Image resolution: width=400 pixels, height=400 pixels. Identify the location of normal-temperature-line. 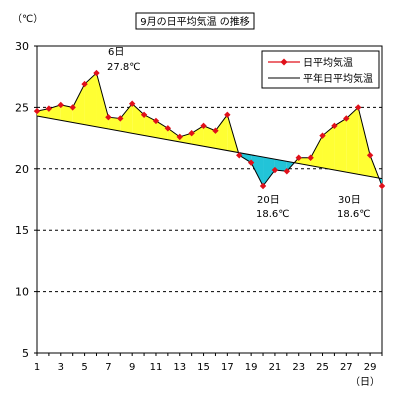
(209, 147).